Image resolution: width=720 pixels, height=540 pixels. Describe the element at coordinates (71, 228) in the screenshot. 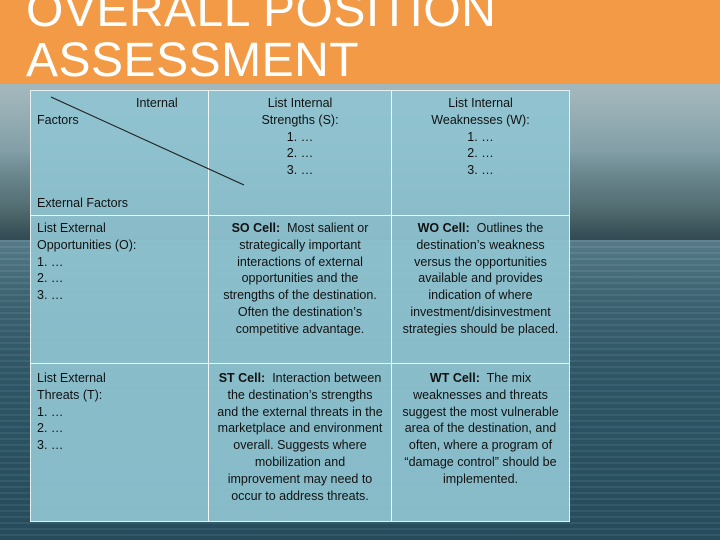

I see `opportunities-title: List External` at that location.